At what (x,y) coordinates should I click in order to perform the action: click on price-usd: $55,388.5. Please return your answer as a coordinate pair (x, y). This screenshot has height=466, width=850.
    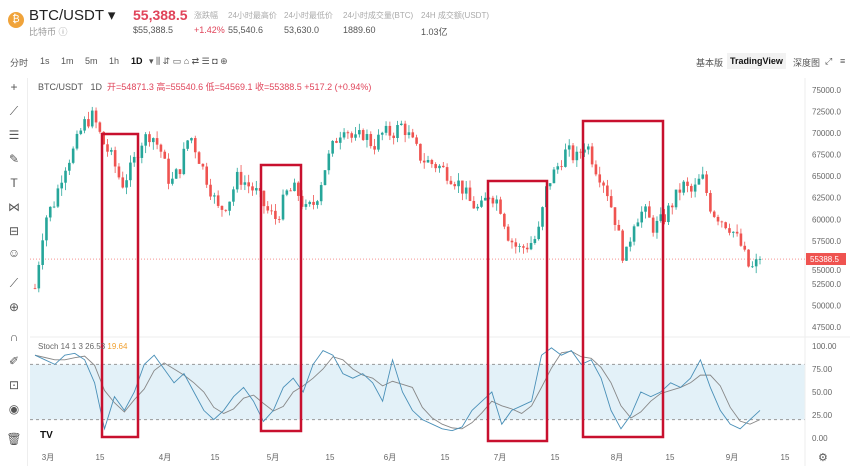
    Looking at the image, I should click on (153, 30).